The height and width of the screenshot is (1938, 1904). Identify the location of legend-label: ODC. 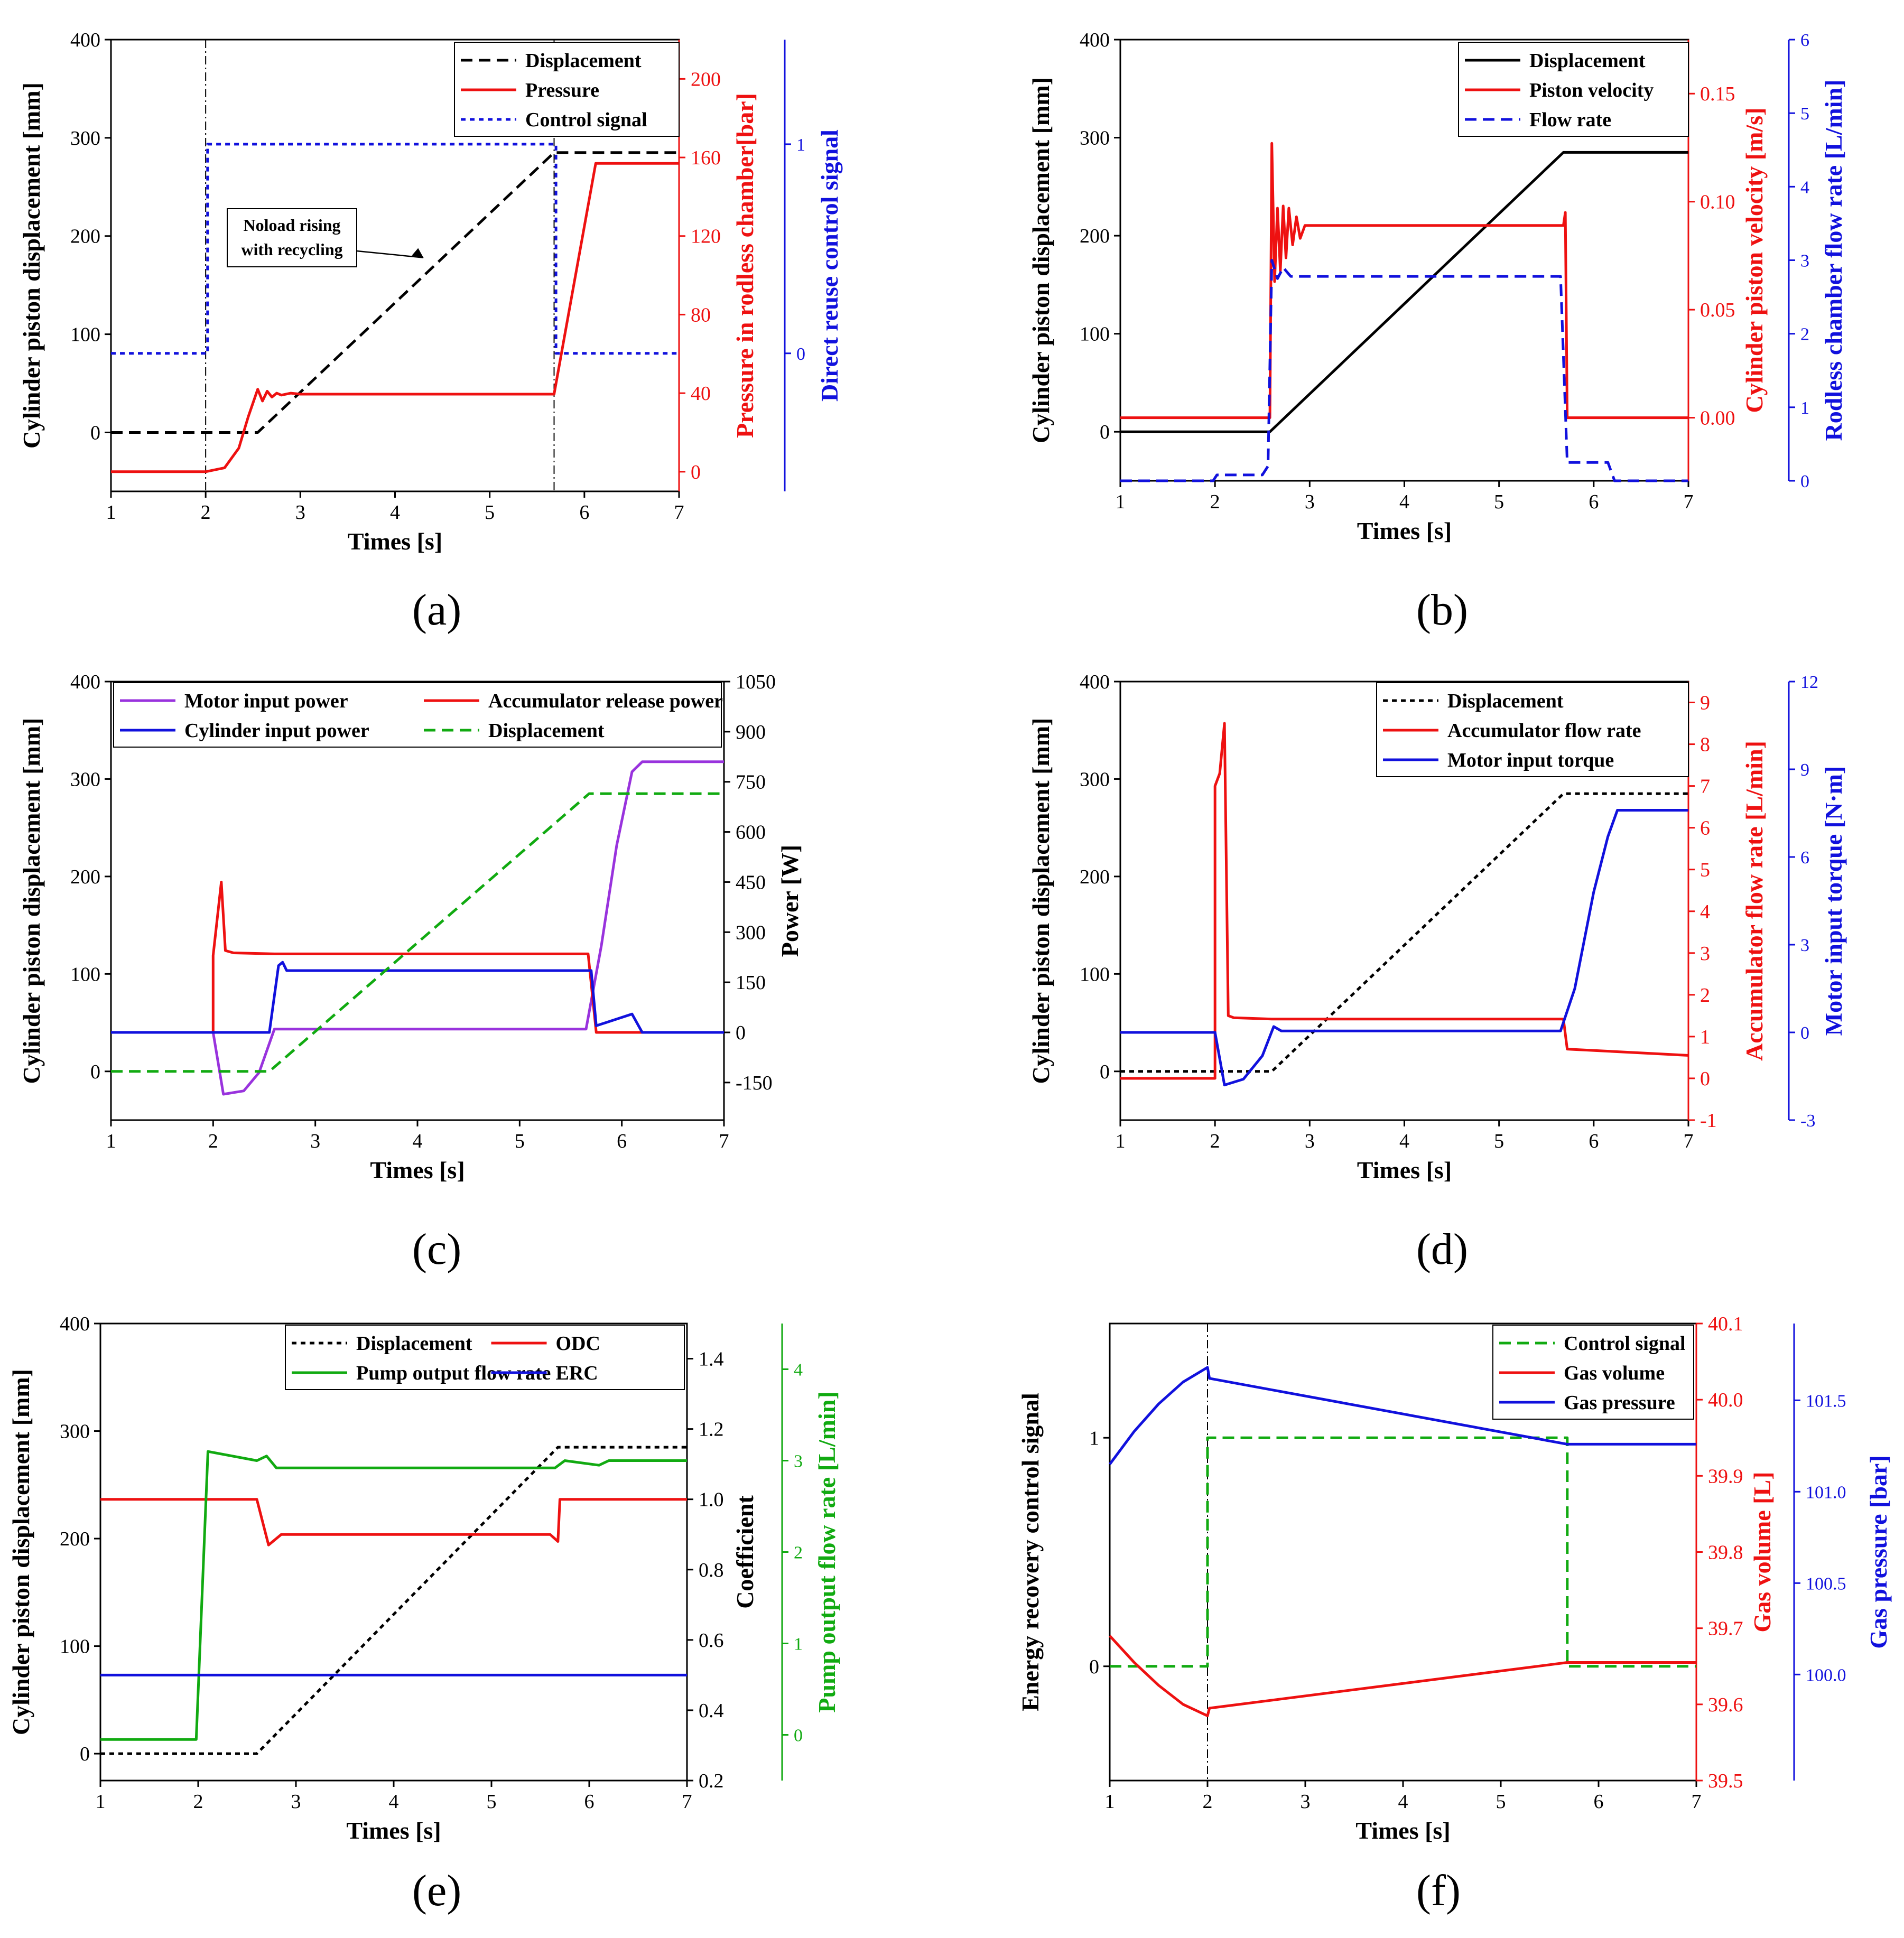
(578, 1344).